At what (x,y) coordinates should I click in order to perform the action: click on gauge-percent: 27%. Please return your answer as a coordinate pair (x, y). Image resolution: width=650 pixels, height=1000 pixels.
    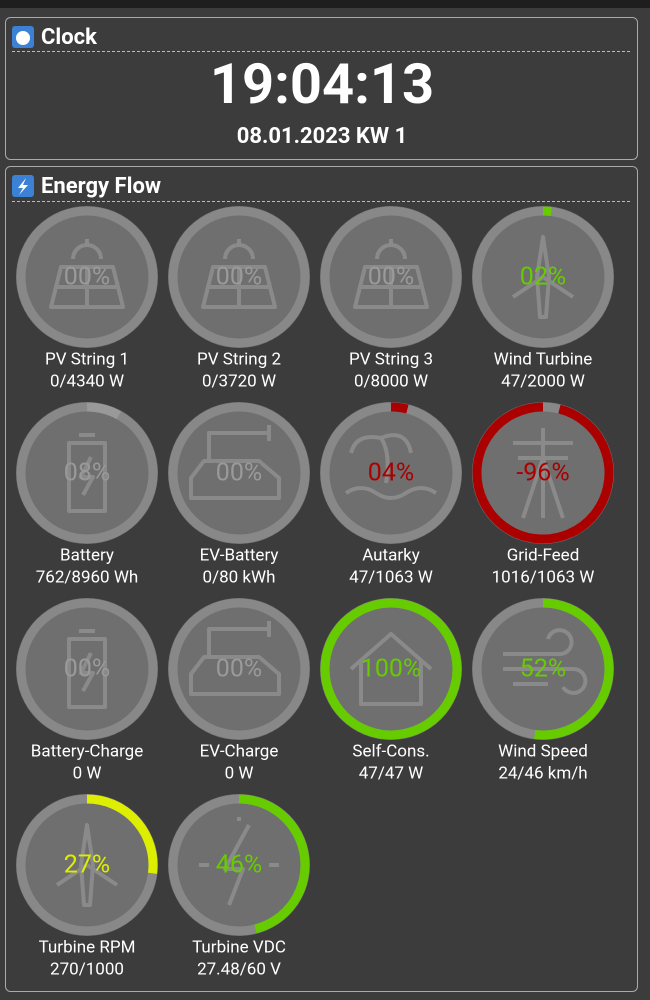
    Looking at the image, I should click on (87, 865).